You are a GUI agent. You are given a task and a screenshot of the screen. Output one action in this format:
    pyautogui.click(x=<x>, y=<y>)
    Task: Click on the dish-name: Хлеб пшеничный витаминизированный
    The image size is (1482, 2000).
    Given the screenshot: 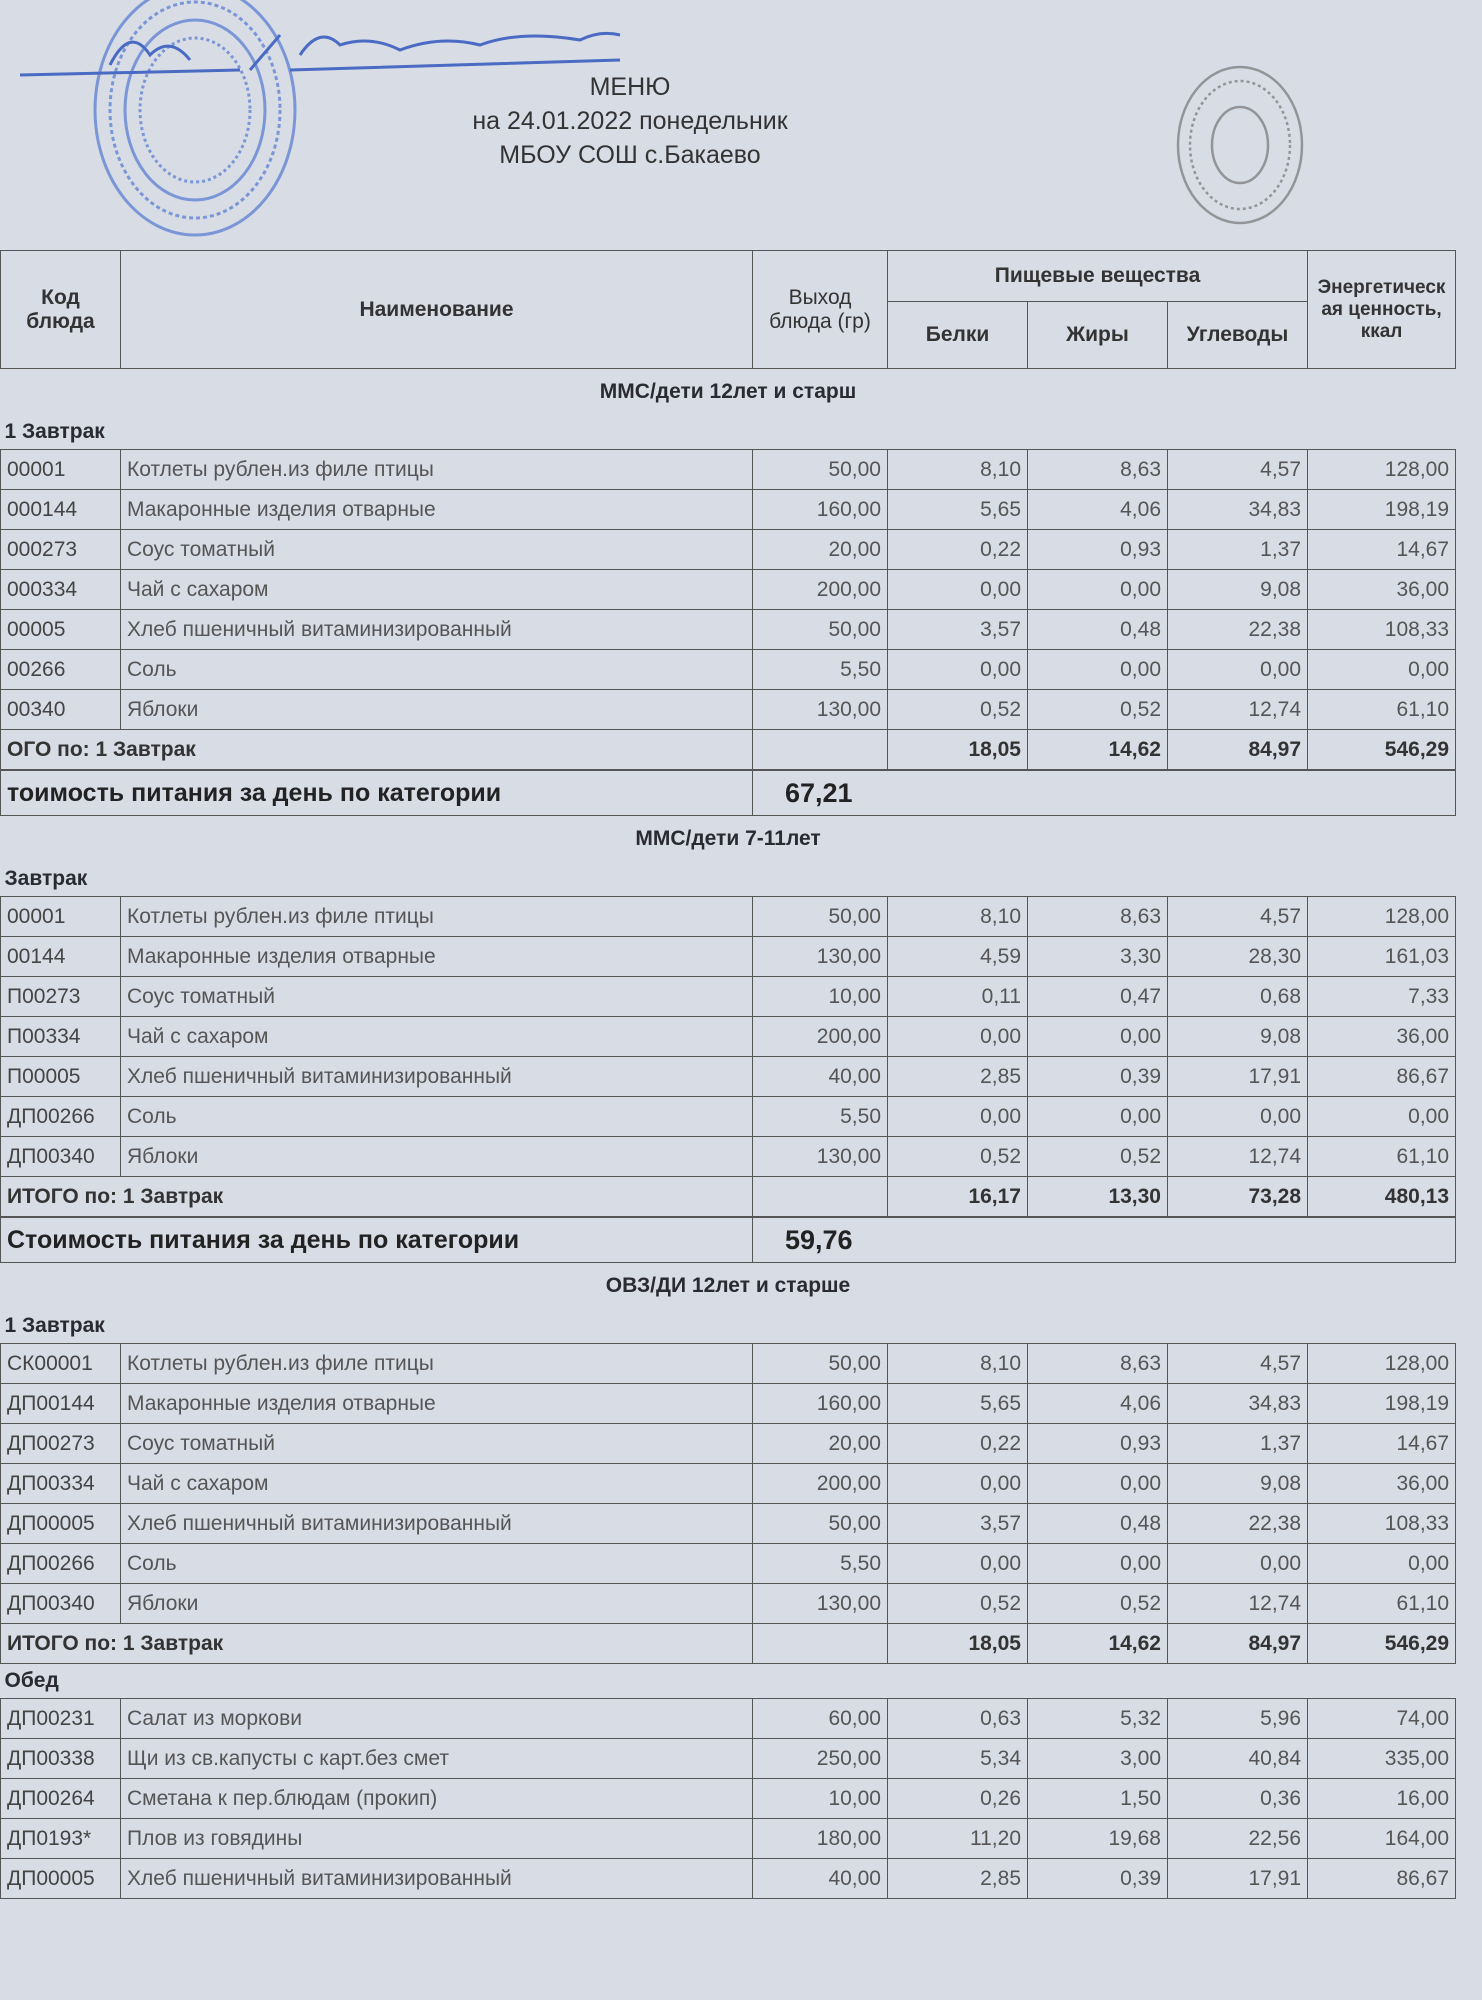 What is the action you would take?
    pyautogui.click(x=436, y=629)
    